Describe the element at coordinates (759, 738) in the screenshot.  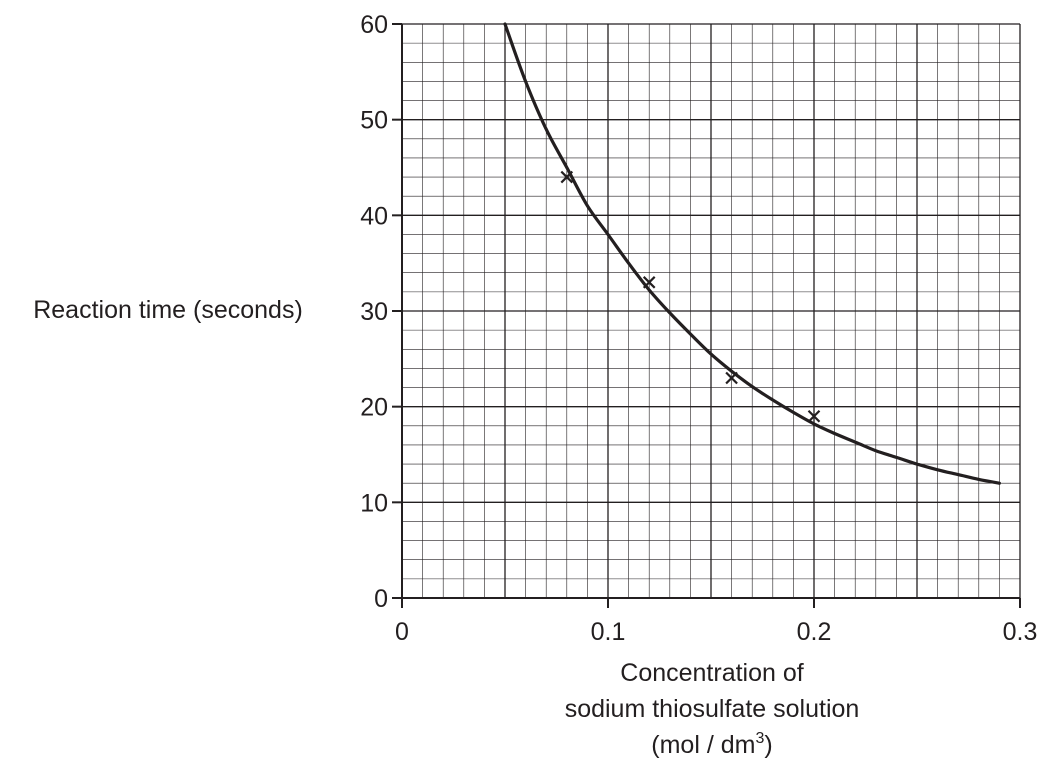
I see `x-axis-unit-superscript: 3` at that location.